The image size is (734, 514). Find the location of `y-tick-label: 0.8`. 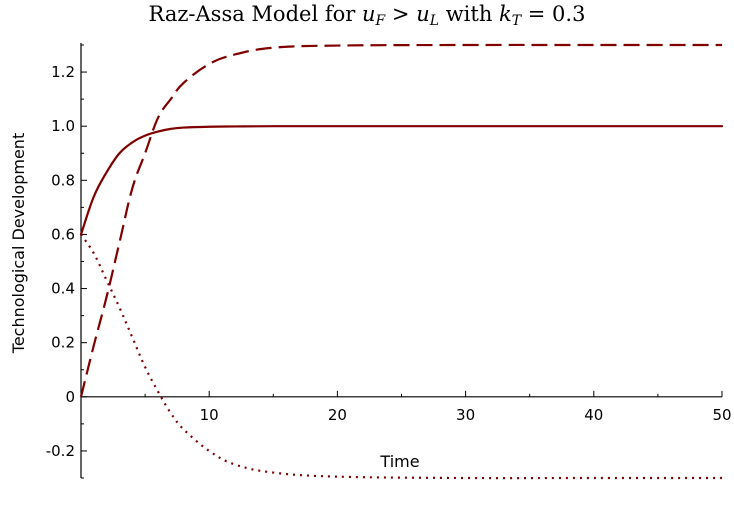

y-tick-label: 0.8 is located at coordinates (63, 180).